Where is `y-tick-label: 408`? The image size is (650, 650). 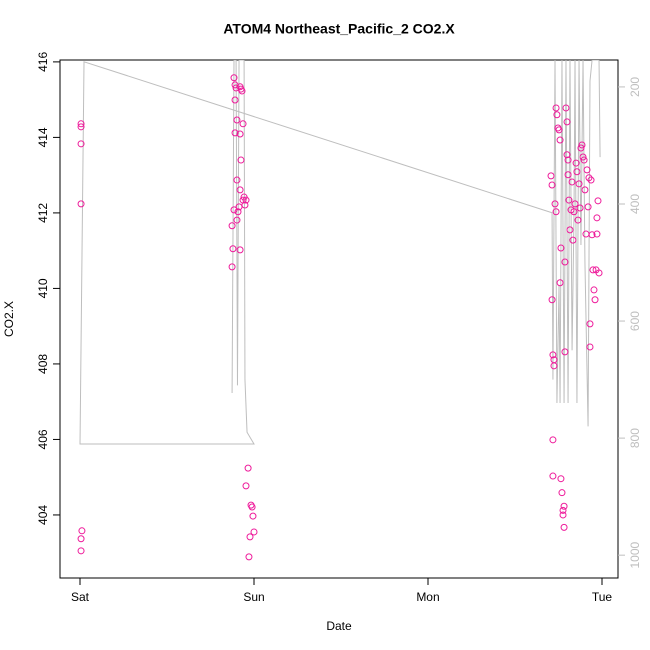 y-tick-label: 408 is located at coordinates (43, 364).